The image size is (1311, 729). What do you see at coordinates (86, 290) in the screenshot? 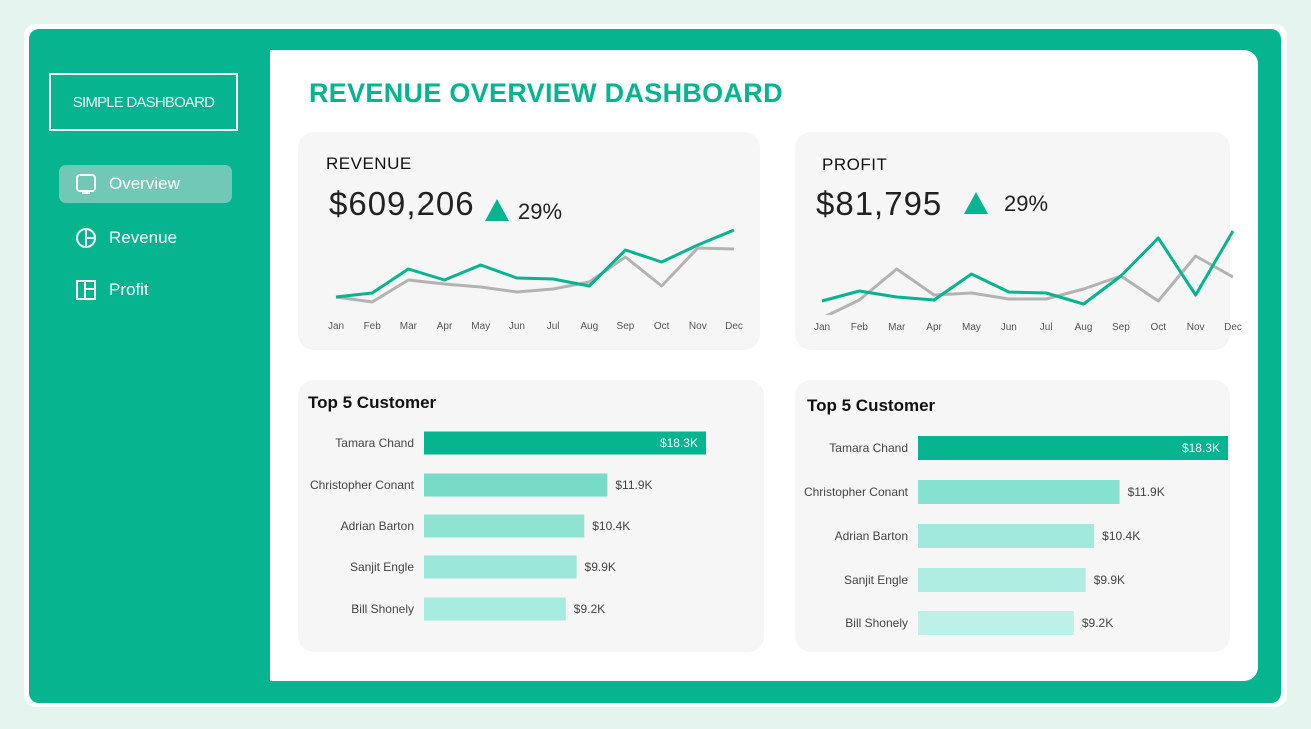
I see `layout-icon` at bounding box center [86, 290].